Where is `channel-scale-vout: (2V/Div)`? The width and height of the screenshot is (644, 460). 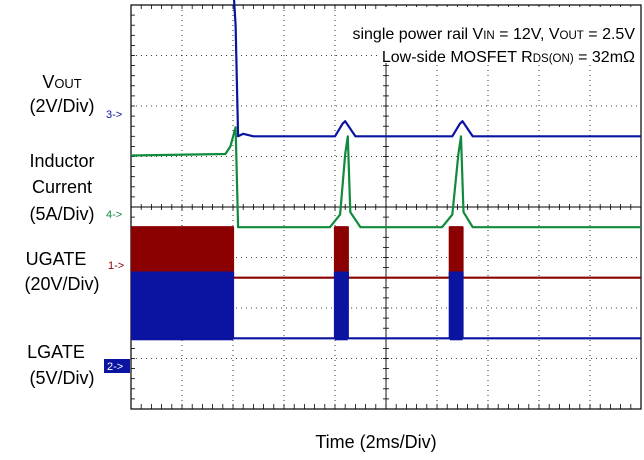
channel-scale-vout: (2V/Div) is located at coordinates (61, 106).